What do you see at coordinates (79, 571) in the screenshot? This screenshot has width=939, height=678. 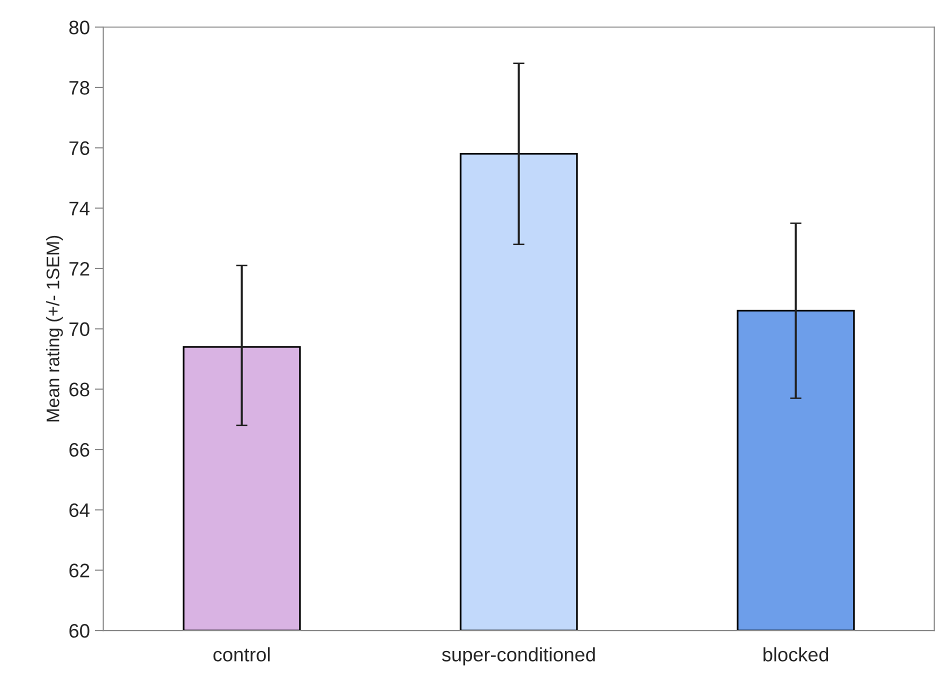 I see `y-tick-label: 62` at bounding box center [79, 571].